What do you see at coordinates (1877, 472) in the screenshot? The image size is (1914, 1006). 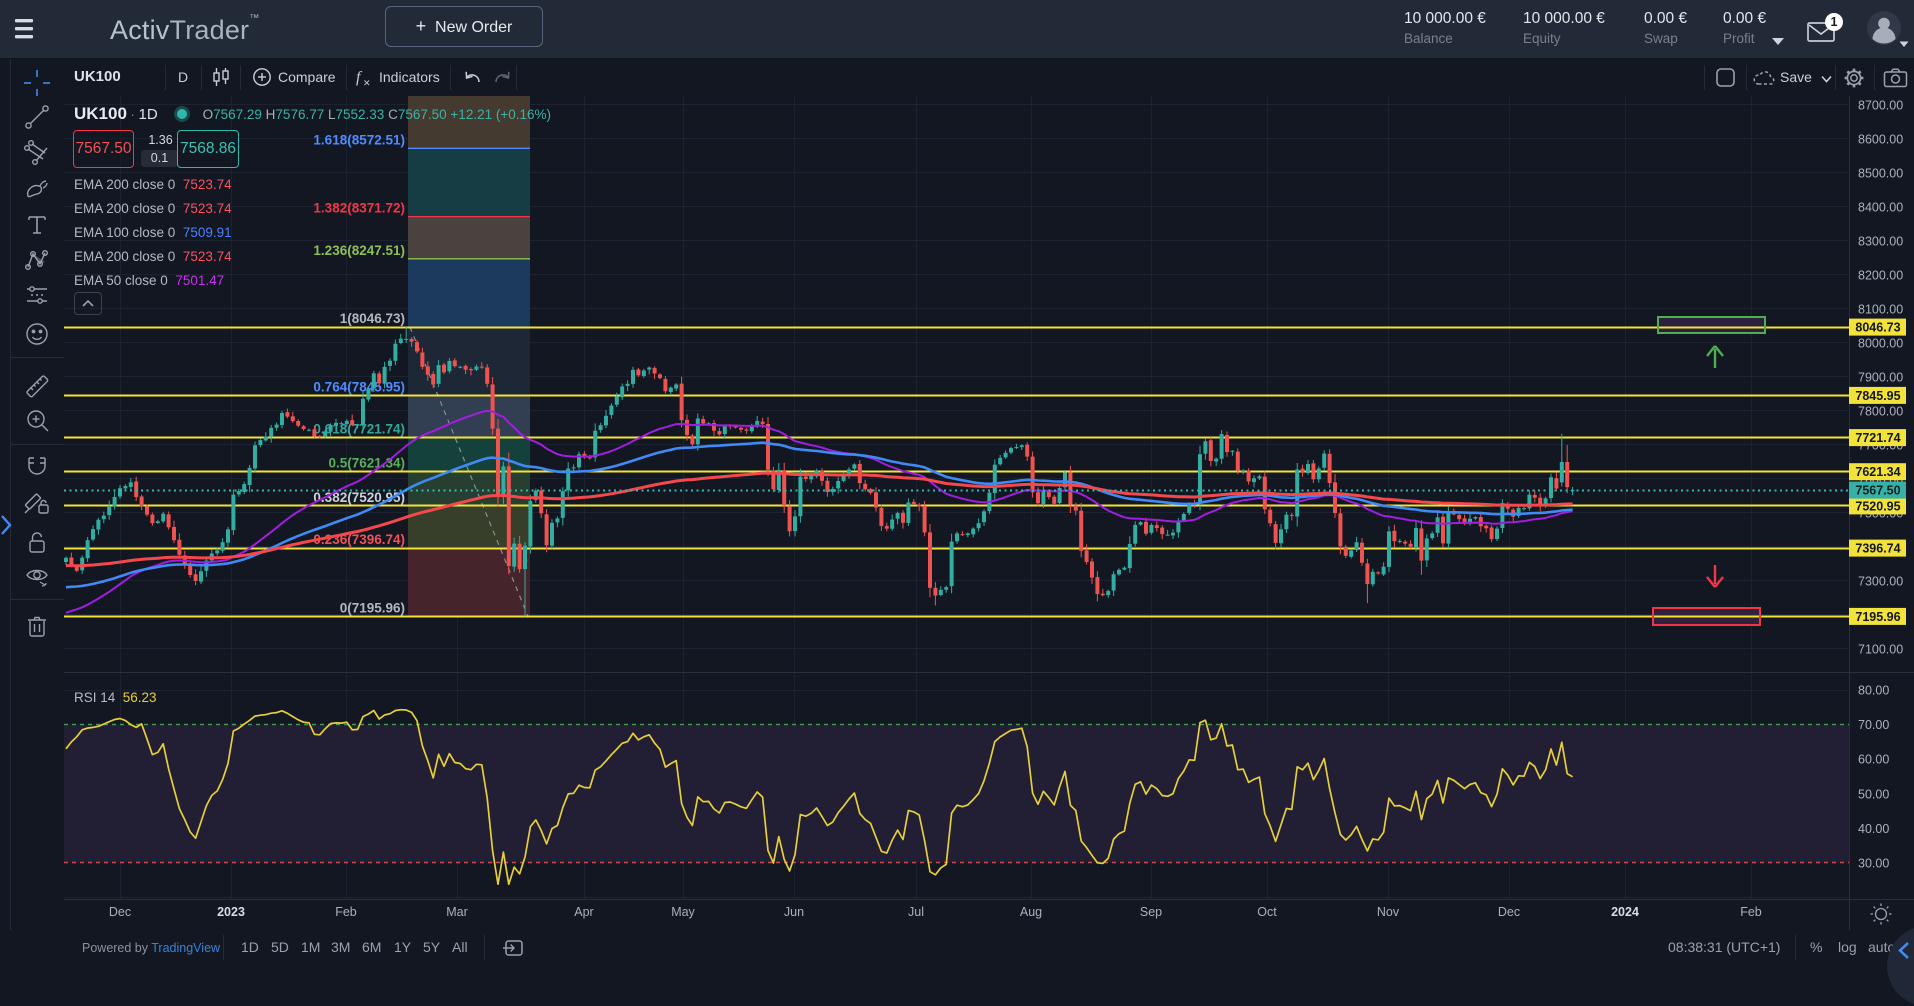 I see `svg-text: 7621.34` at bounding box center [1877, 472].